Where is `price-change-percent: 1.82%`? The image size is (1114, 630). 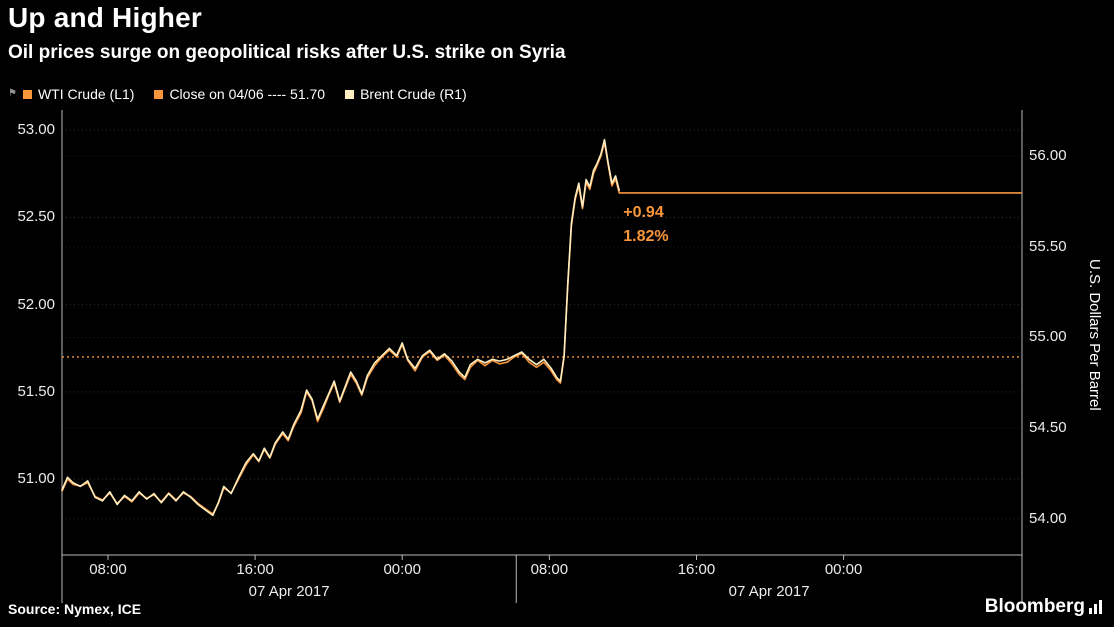
price-change-percent: 1.82% is located at coordinates (646, 236).